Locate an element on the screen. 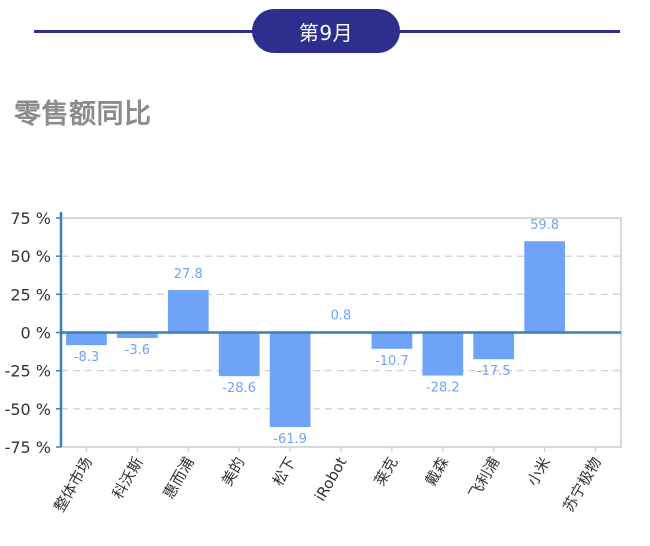 The image size is (650, 546). y-tick-label: 0 % is located at coordinates (36, 333).